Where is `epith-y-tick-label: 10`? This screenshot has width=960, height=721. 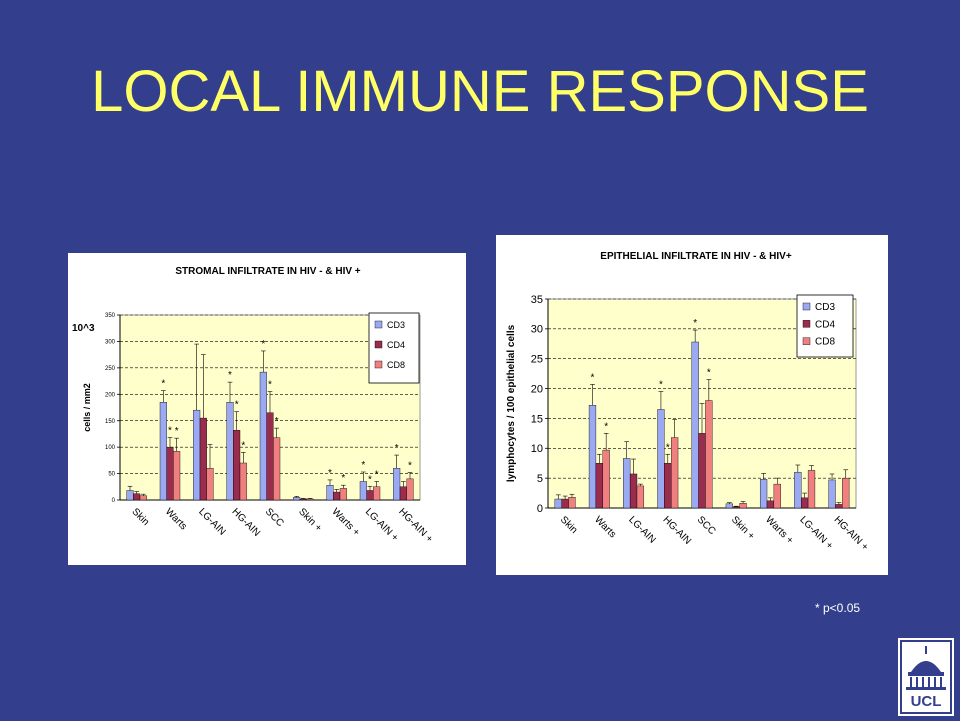
epith-y-tick-label: 10 is located at coordinates (537, 449).